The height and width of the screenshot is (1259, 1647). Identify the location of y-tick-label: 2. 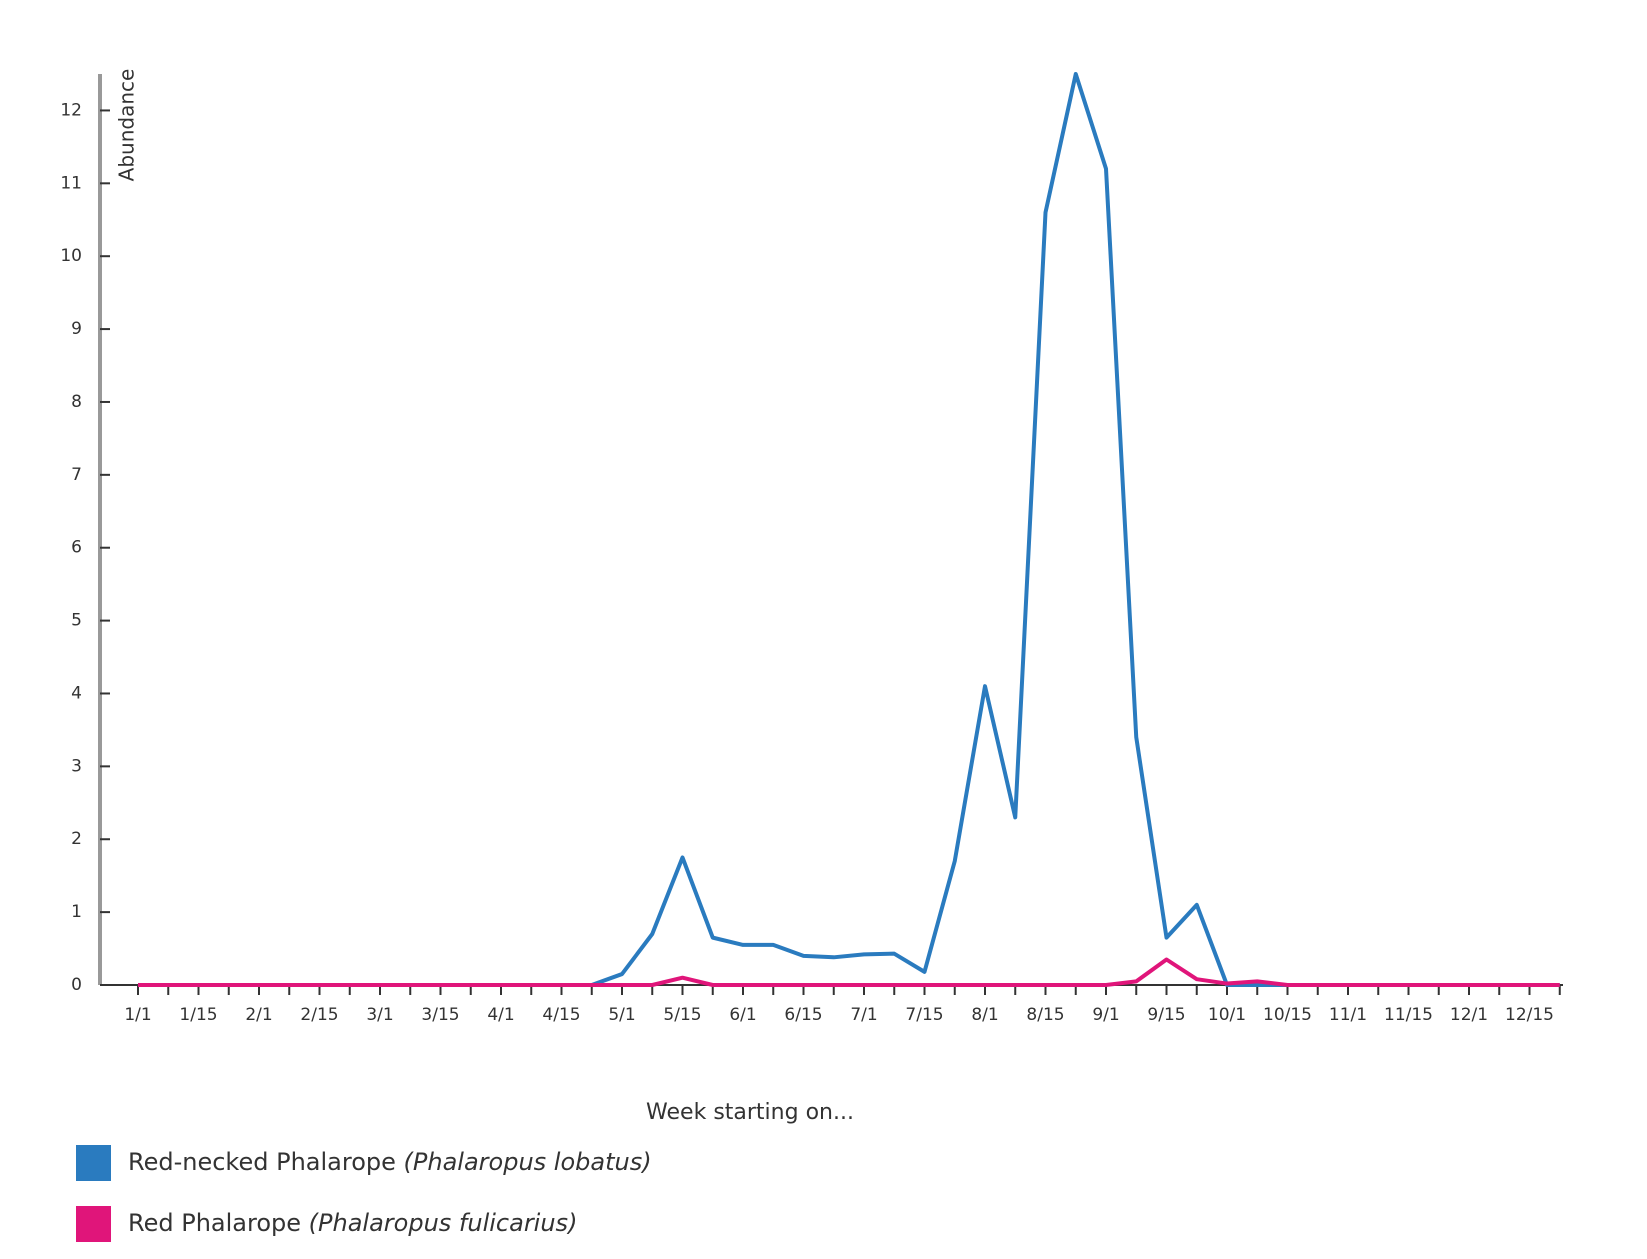
(76, 839).